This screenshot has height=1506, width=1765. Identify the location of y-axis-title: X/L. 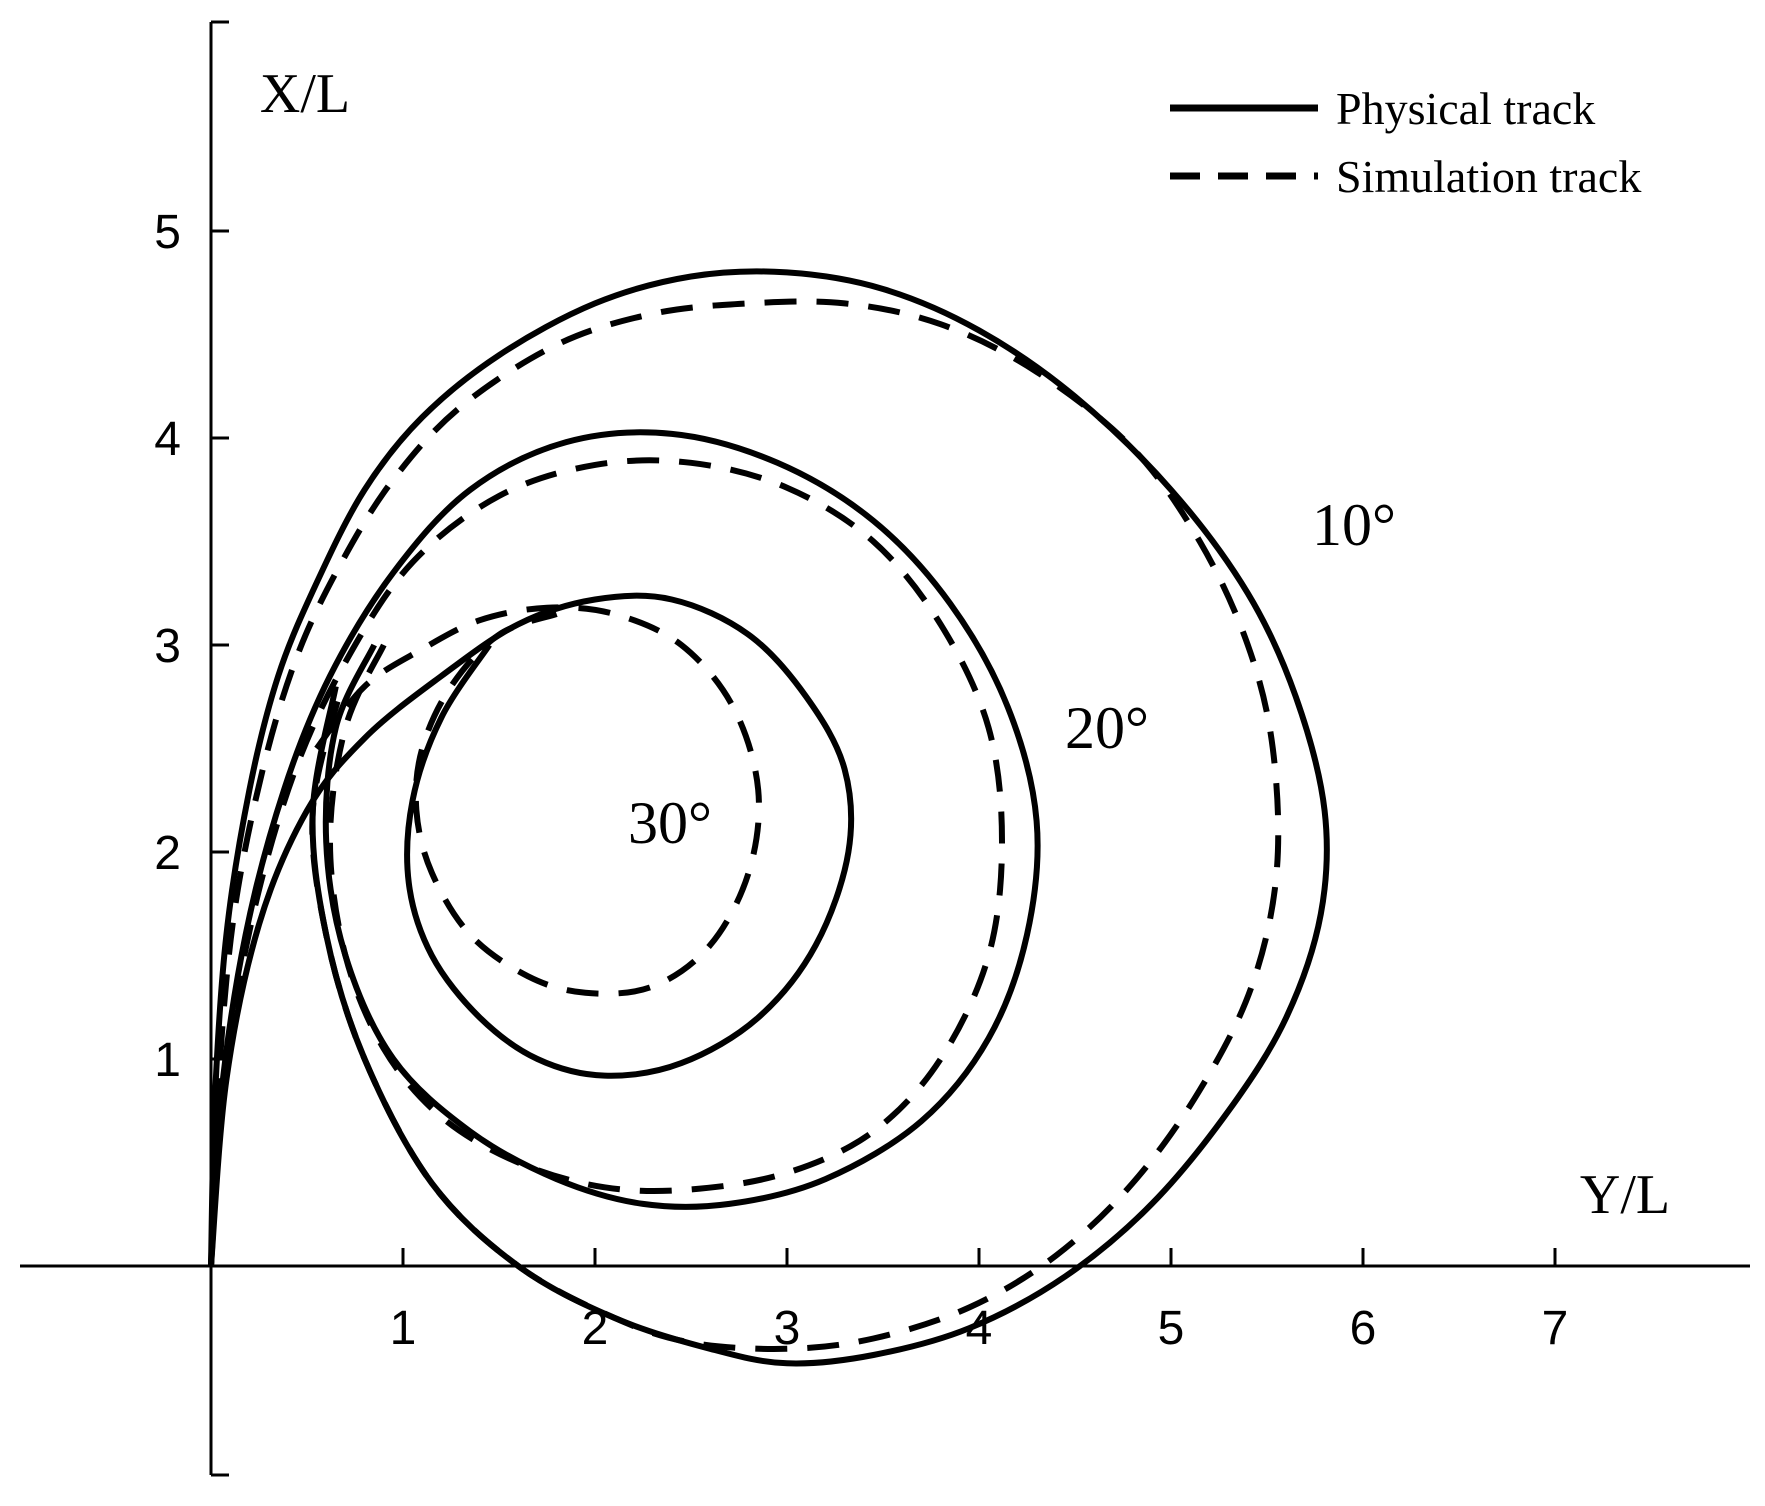
(305, 94).